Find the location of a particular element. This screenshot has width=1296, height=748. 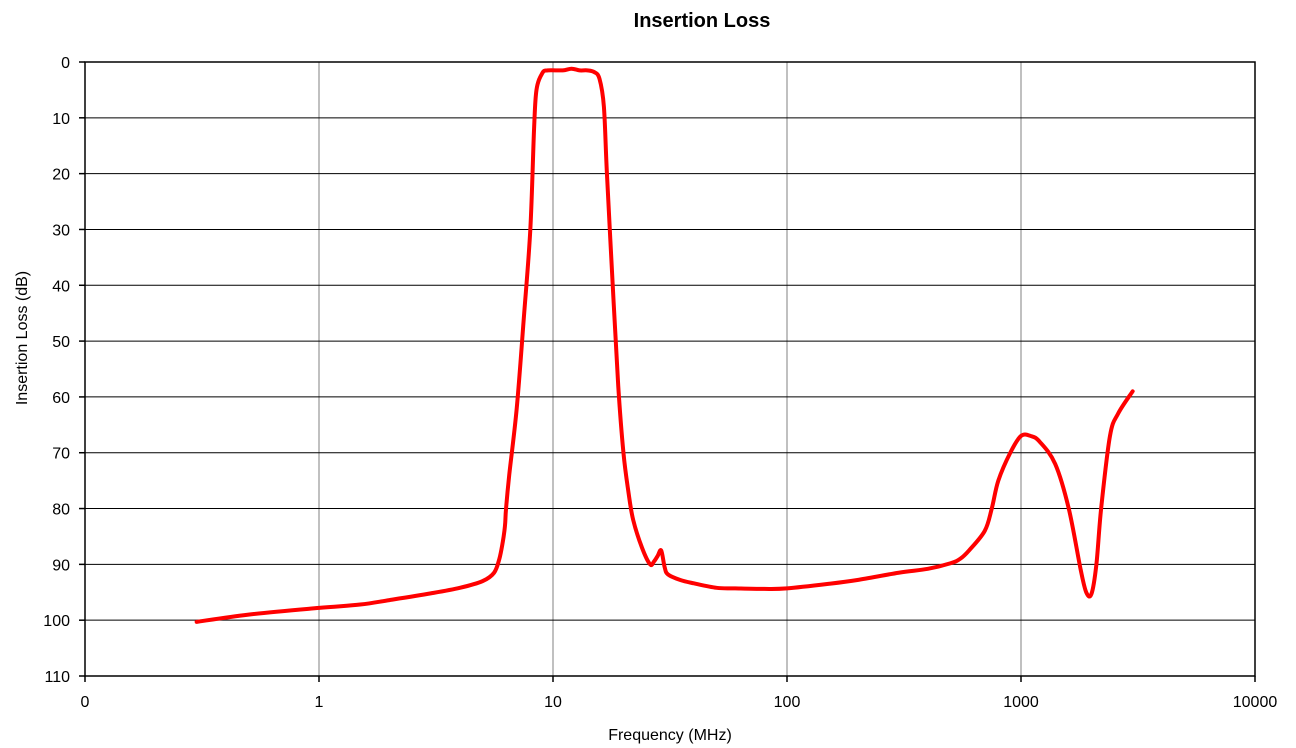

x-tick-label: 100 is located at coordinates (787, 702).